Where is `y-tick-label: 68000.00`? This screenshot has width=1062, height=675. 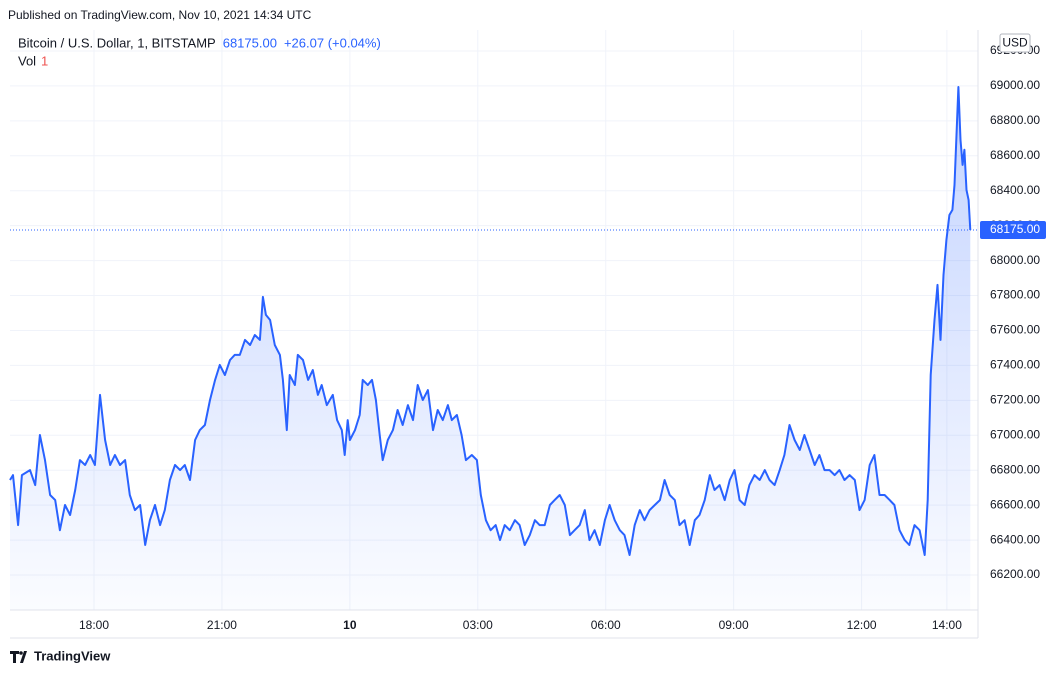 y-tick-label: 68000.00 is located at coordinates (1015, 260).